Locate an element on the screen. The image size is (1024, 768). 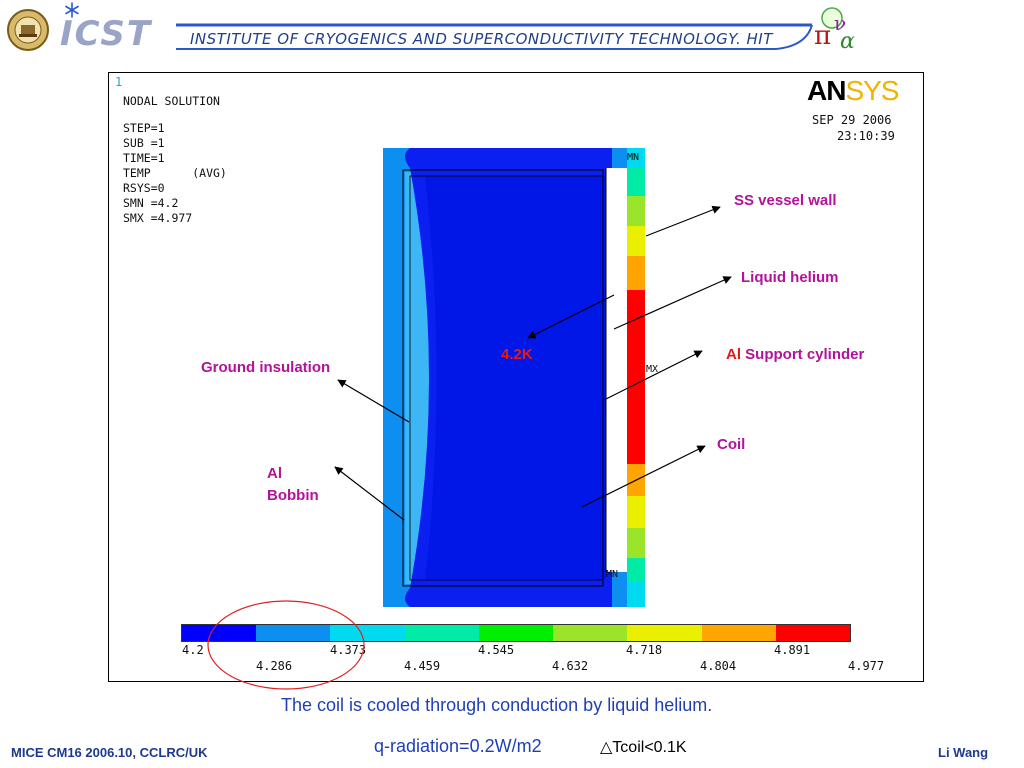
coil-outline is located at coordinates (506, 378).